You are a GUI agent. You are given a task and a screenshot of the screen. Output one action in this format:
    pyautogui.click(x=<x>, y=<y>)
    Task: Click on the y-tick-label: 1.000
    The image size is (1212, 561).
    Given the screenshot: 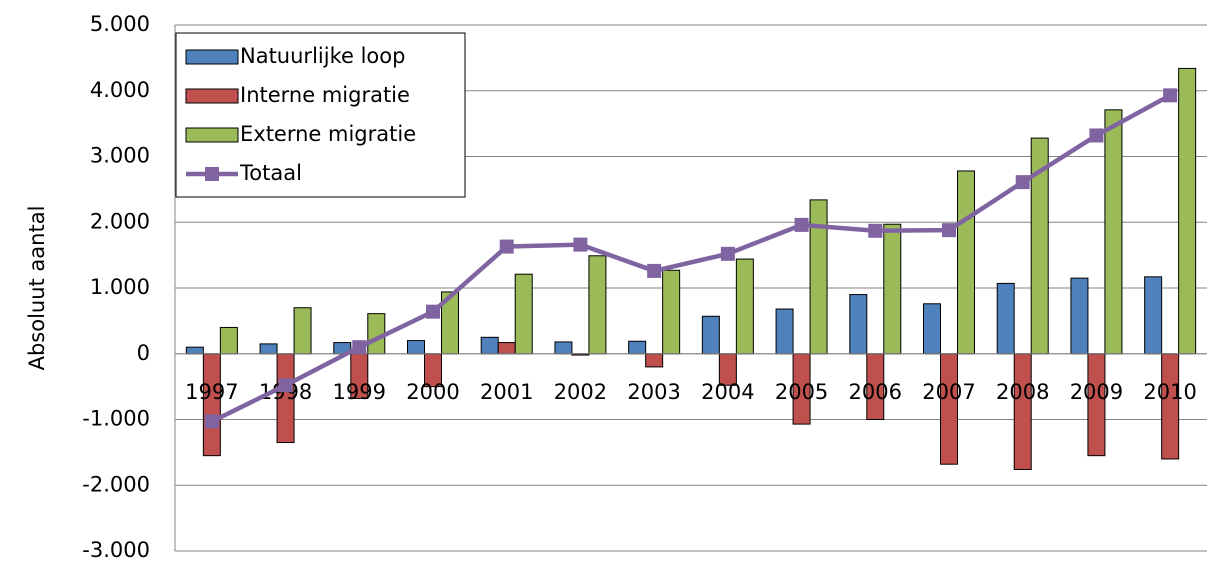 What is the action you would take?
    pyautogui.click(x=120, y=287)
    